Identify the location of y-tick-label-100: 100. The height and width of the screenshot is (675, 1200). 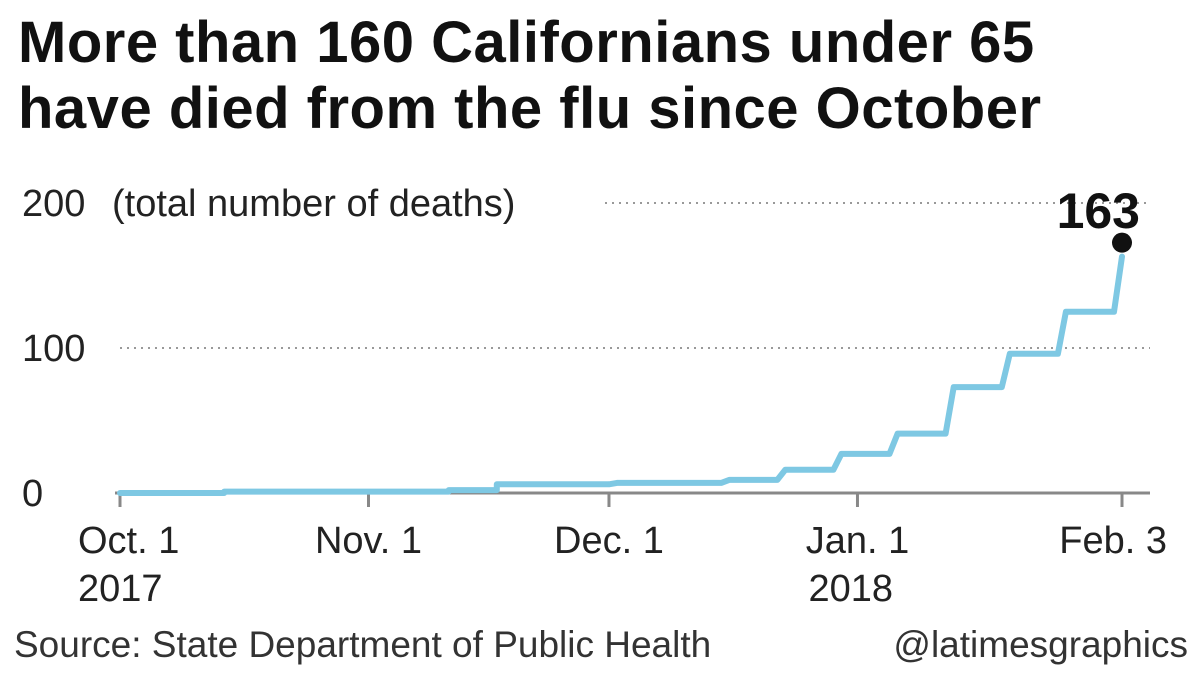
(53, 349).